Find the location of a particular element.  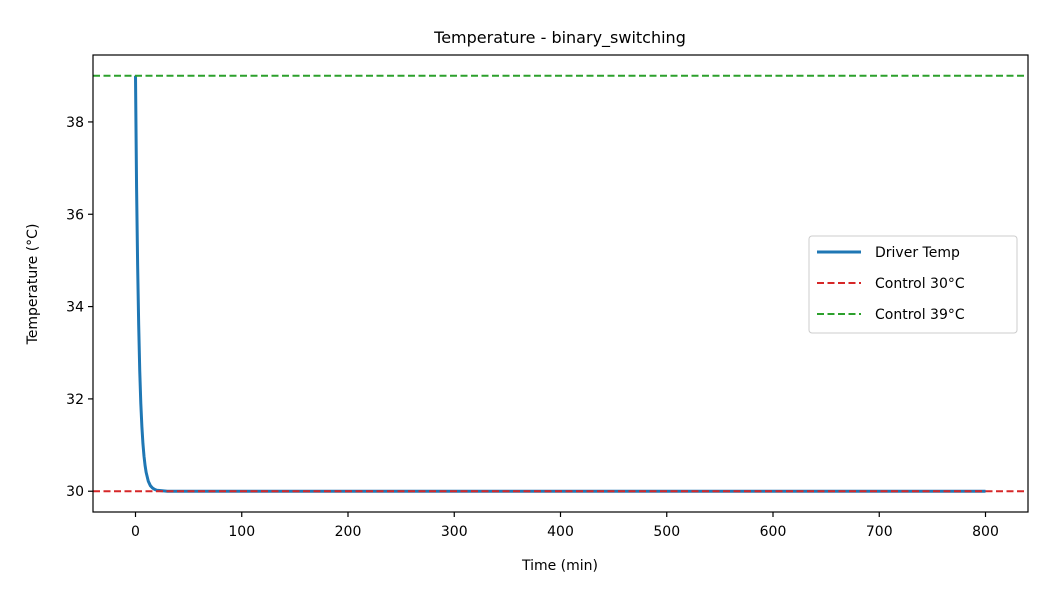

y-tick-label: 38 is located at coordinates (75, 123).